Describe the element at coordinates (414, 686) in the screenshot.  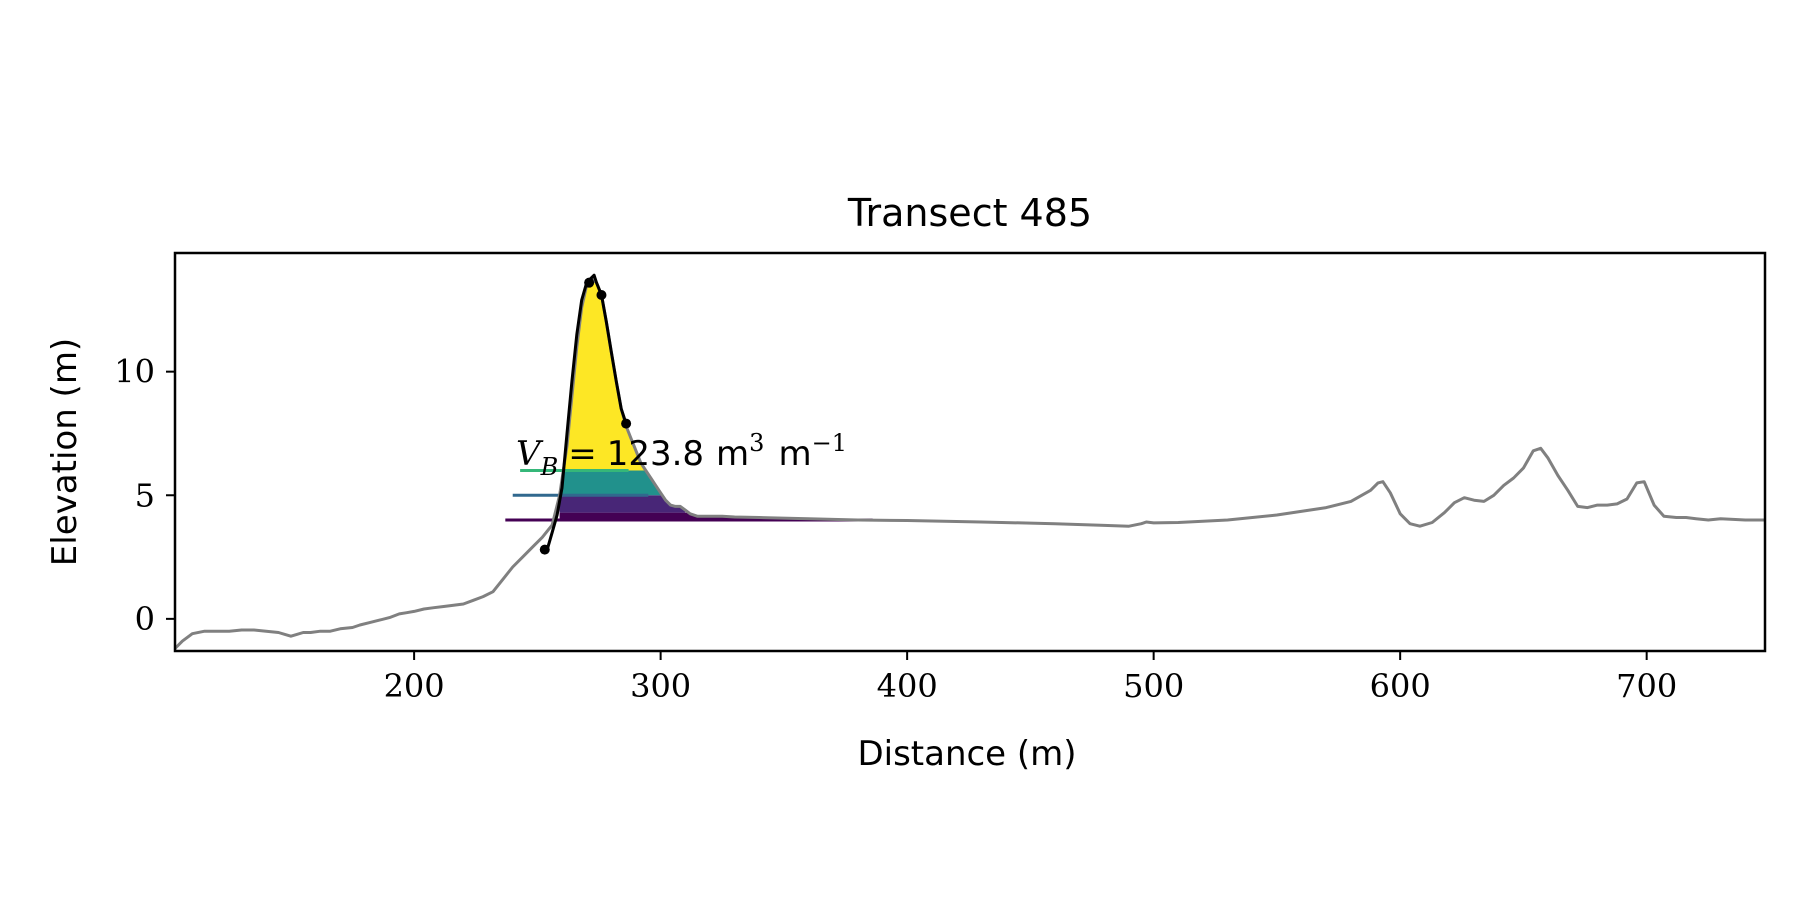
I see `x-tick-label: 200` at that location.